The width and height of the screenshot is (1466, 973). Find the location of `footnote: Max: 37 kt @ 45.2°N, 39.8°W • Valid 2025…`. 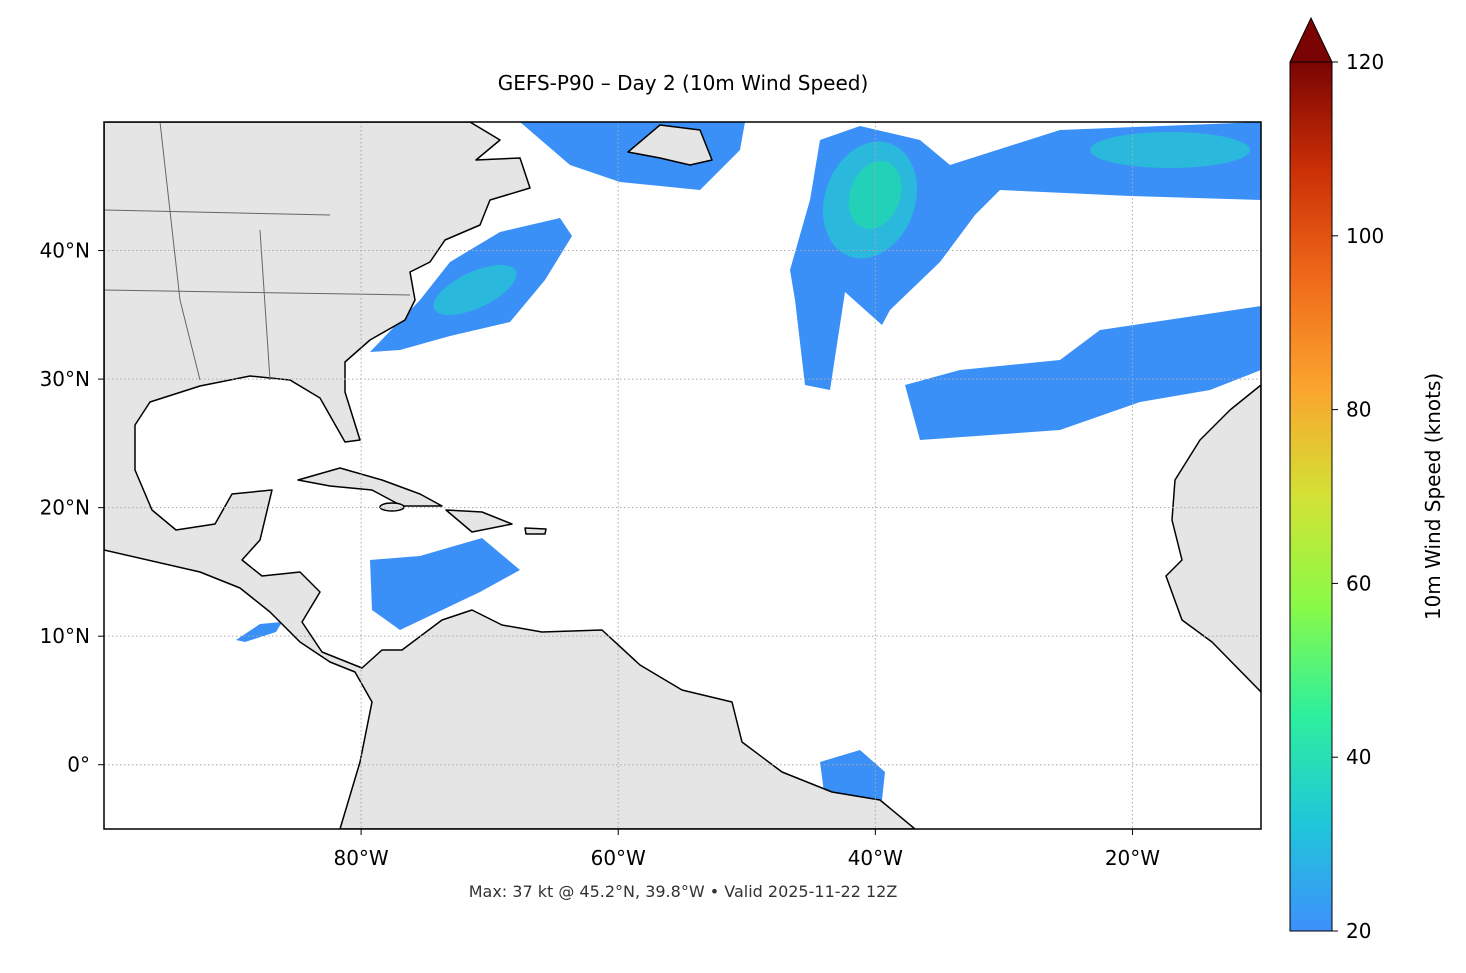

footnote: Max: 37 kt @ 45.2°N, 39.8°W • Valid 2025… is located at coordinates (683, 891).